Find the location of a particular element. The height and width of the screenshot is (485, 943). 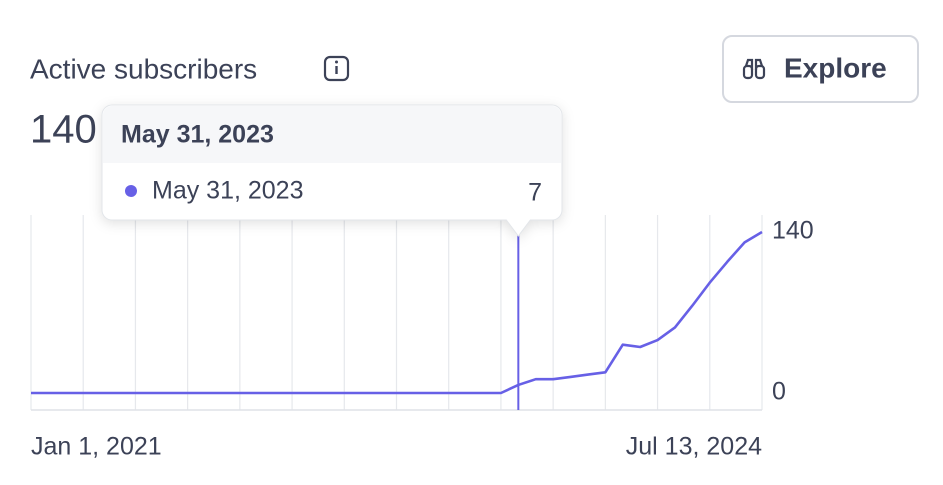

button-frame is located at coordinates (820, 69).